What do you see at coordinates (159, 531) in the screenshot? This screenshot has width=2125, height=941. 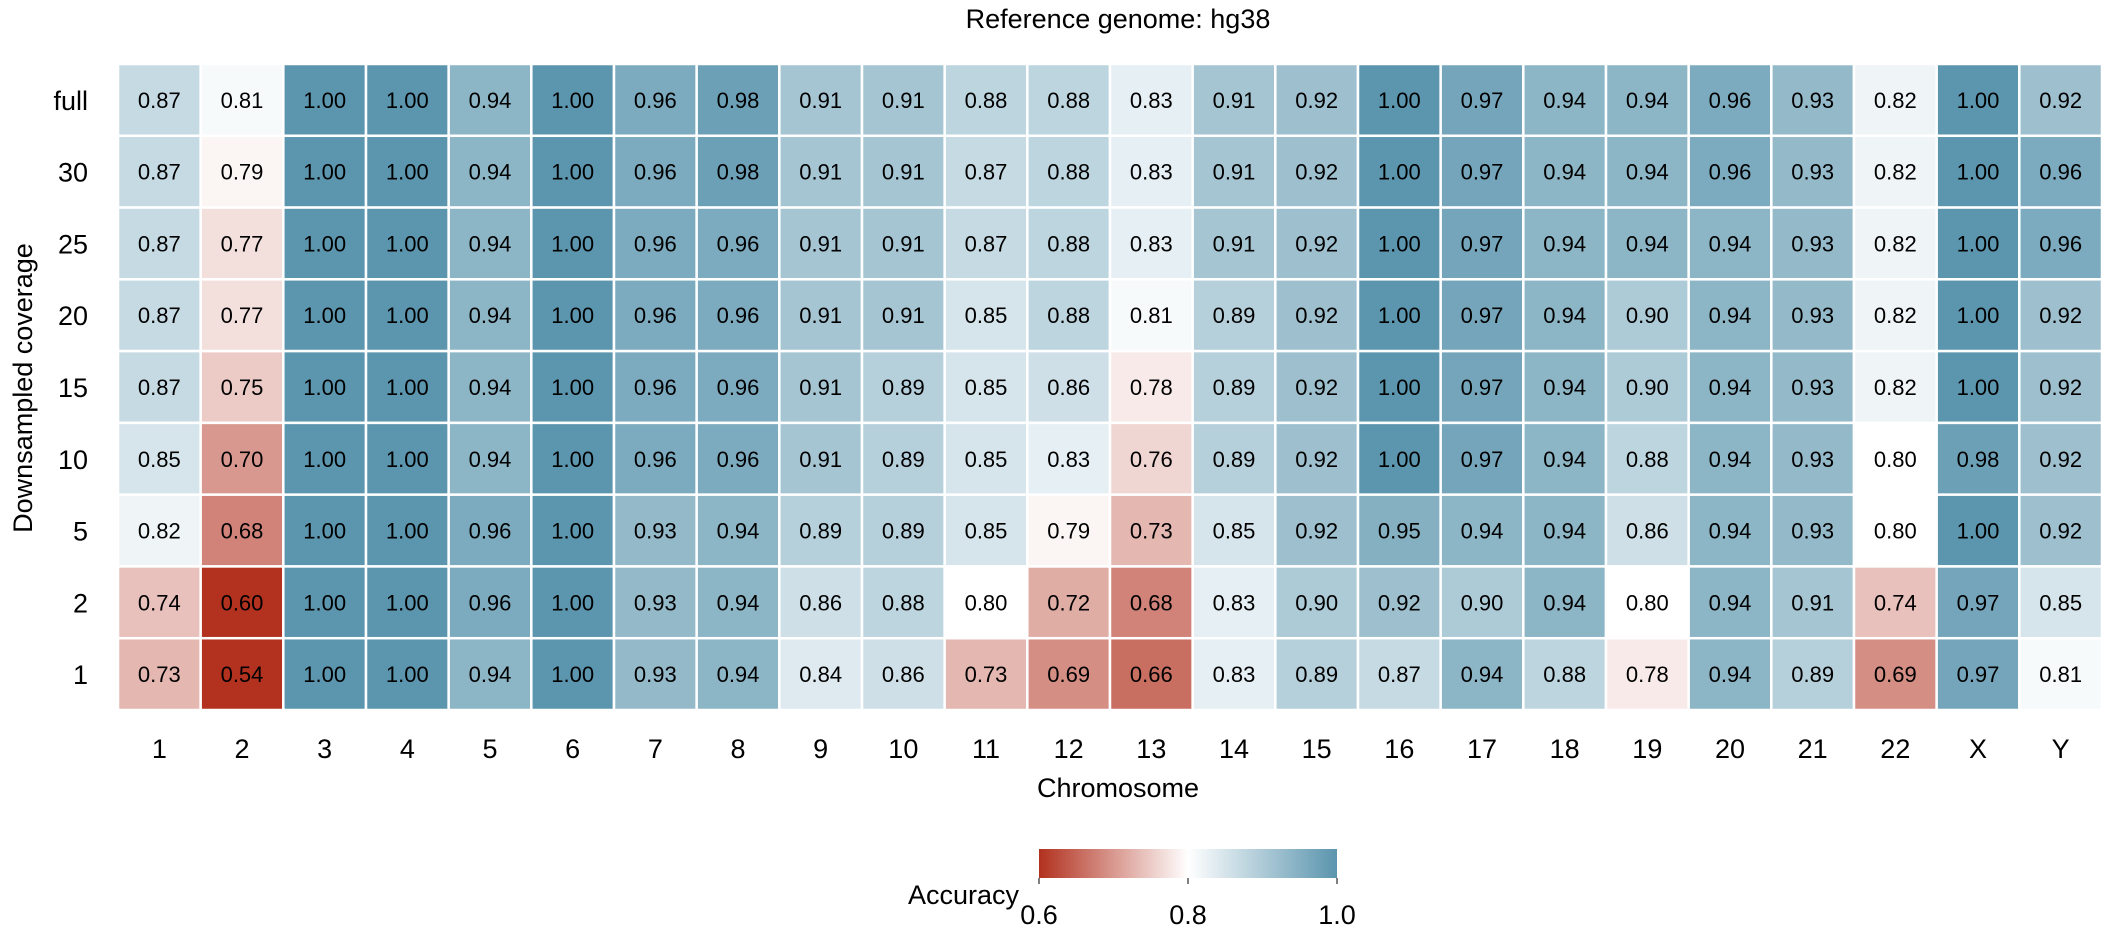 I see `cell-value-label: 0.82` at bounding box center [159, 531].